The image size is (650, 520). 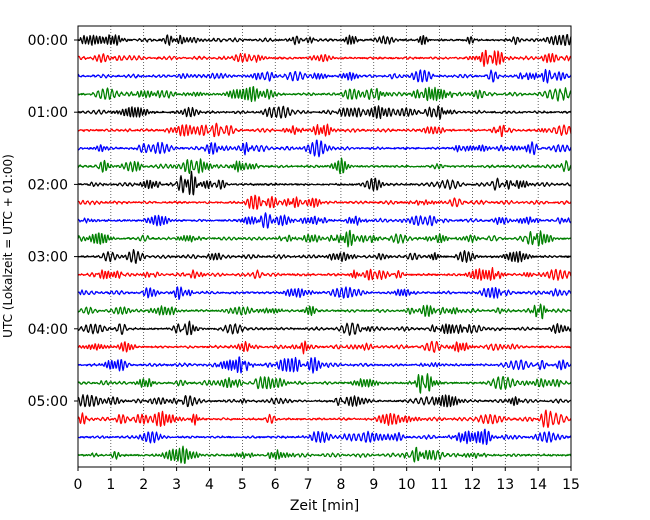 I want to click on x-tick-label: 11, so click(x=440, y=485).